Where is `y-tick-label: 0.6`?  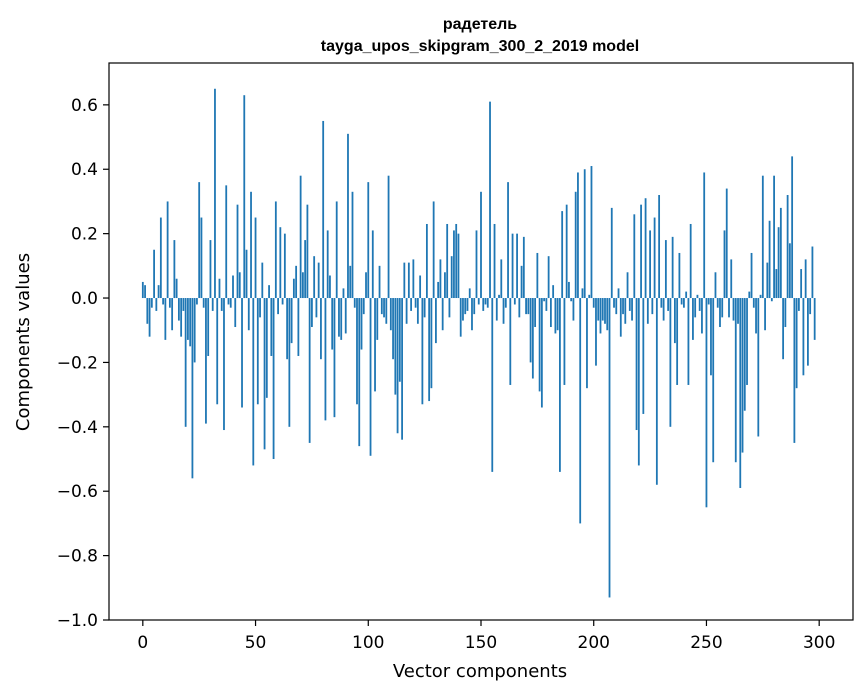 y-tick-label: 0.6 is located at coordinates (84, 106).